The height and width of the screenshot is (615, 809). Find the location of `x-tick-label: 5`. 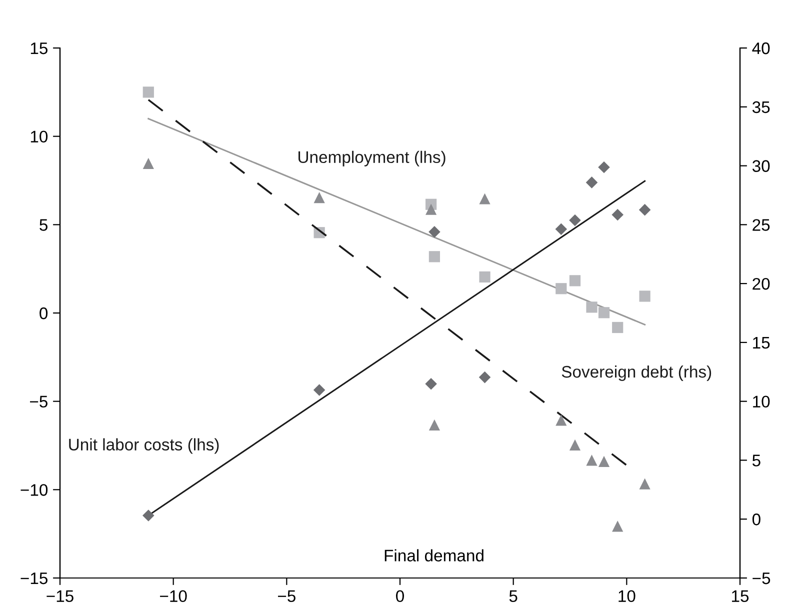

x-tick-label: 5 is located at coordinates (513, 596).